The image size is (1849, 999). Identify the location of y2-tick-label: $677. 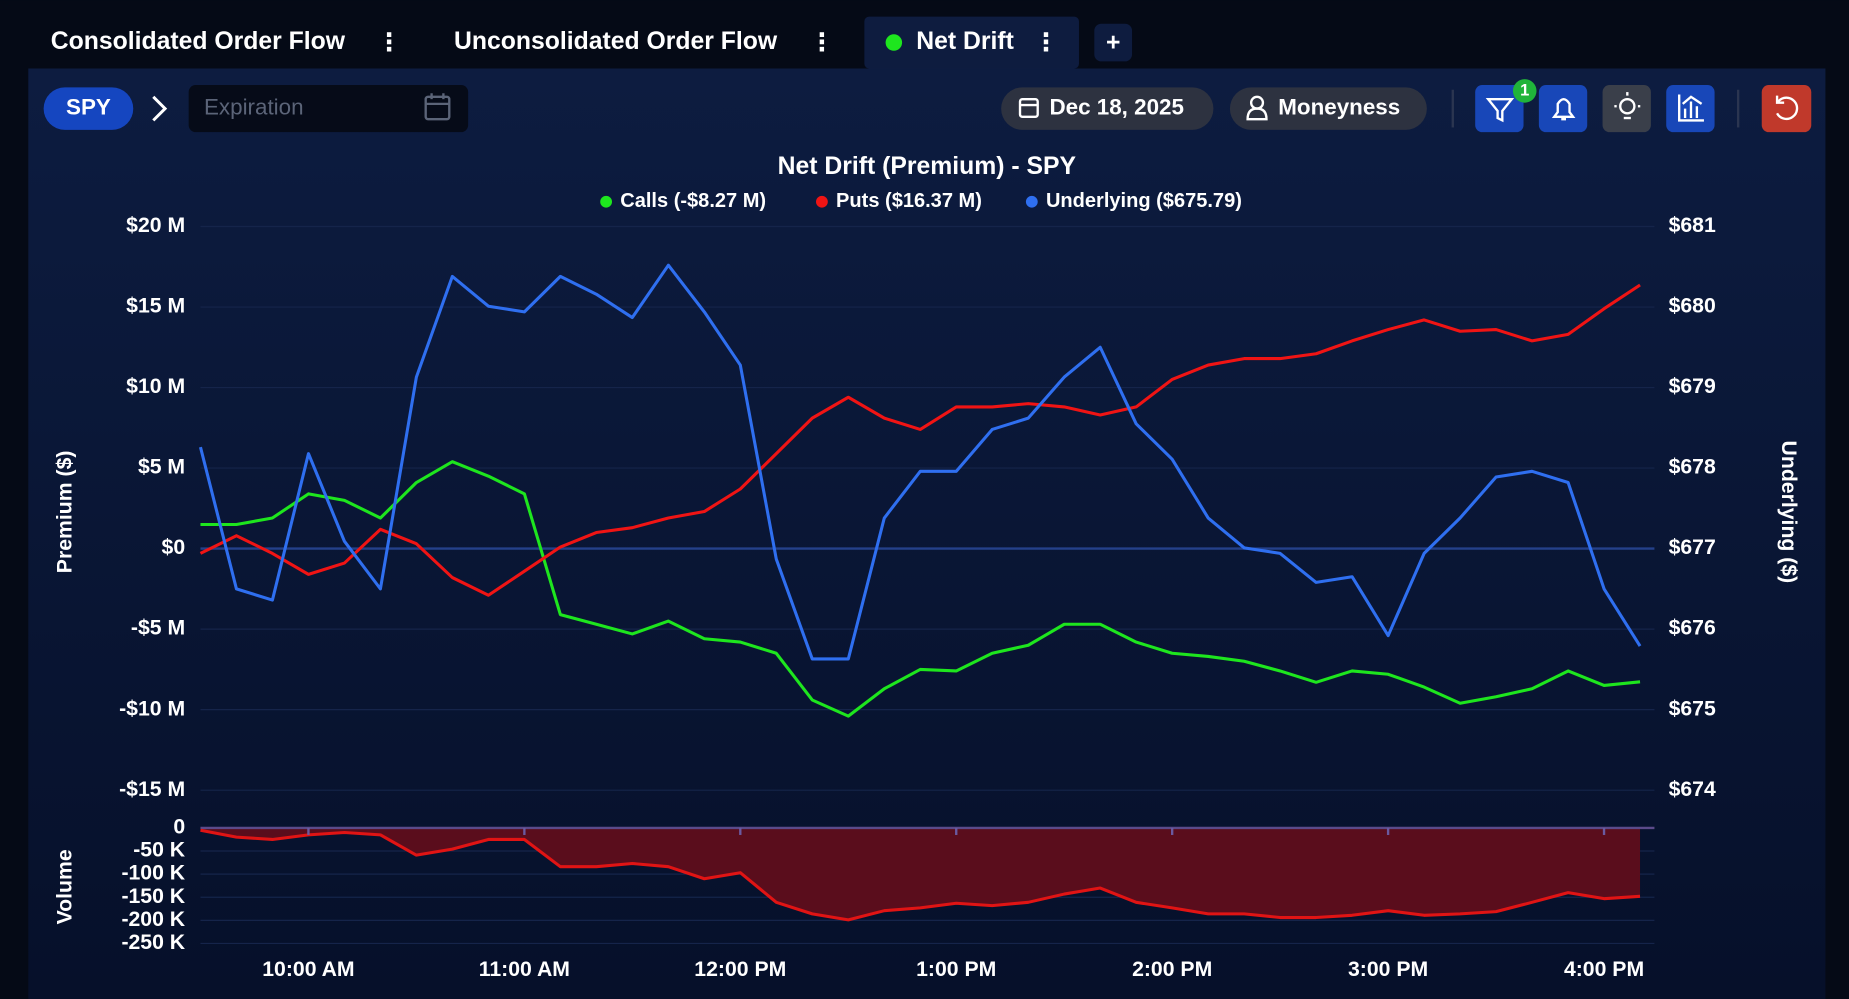
(1692, 547).